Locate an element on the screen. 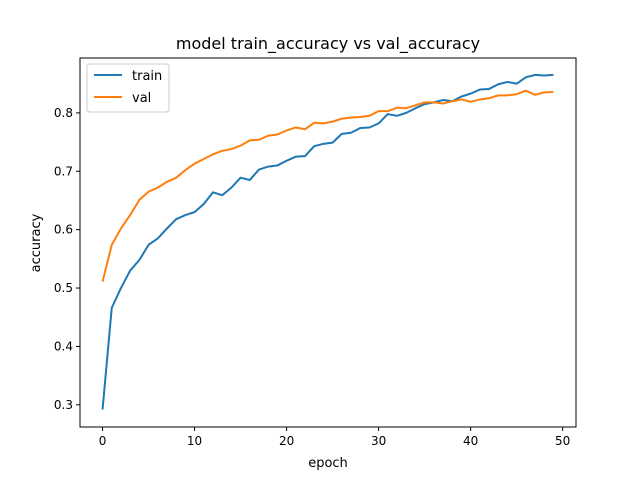 This screenshot has width=640, height=480. x-tick-label: 50 is located at coordinates (562, 441).